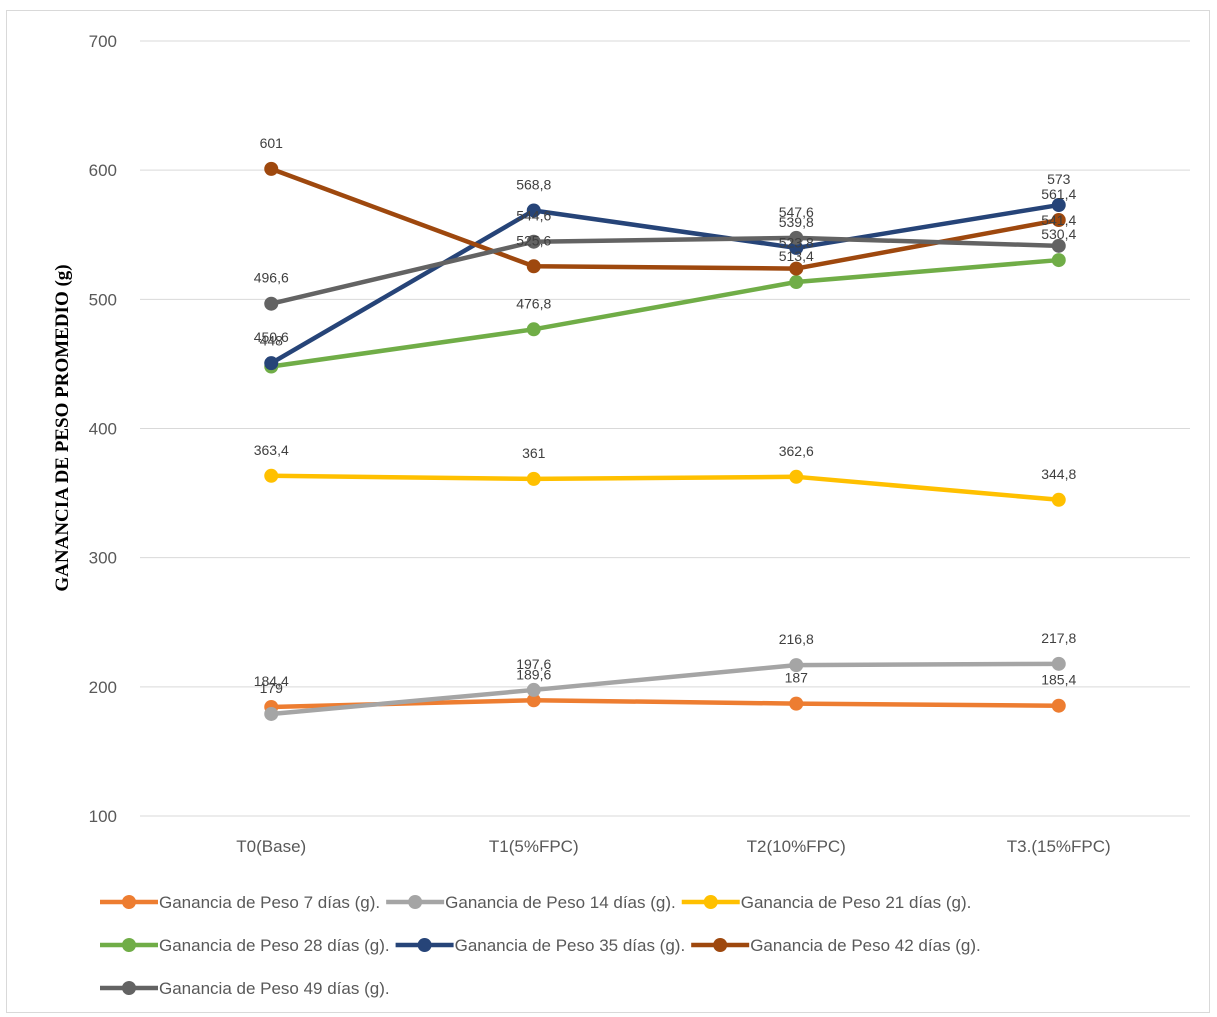  What do you see at coordinates (271, 846) in the screenshot?
I see `x-tick-label: T0(Base)` at bounding box center [271, 846].